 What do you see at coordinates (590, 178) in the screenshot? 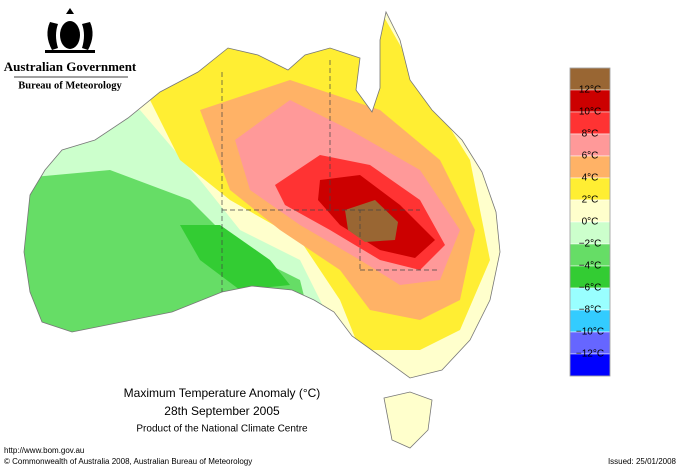
I see `legend-label: 4°C` at bounding box center [590, 178].